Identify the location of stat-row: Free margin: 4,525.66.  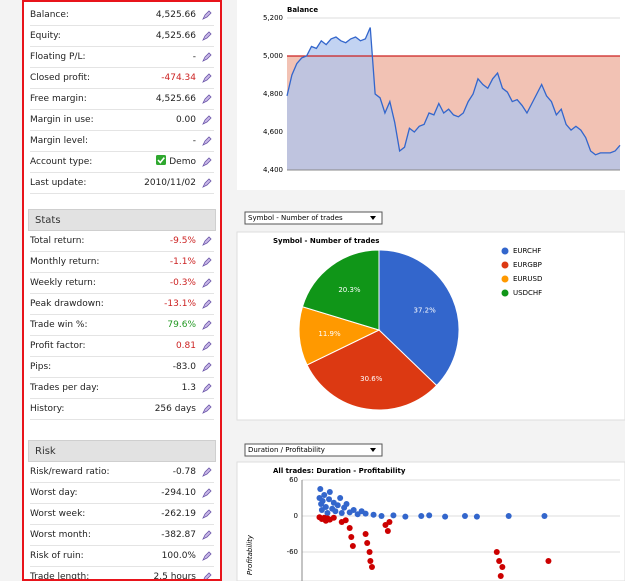
(122, 99).